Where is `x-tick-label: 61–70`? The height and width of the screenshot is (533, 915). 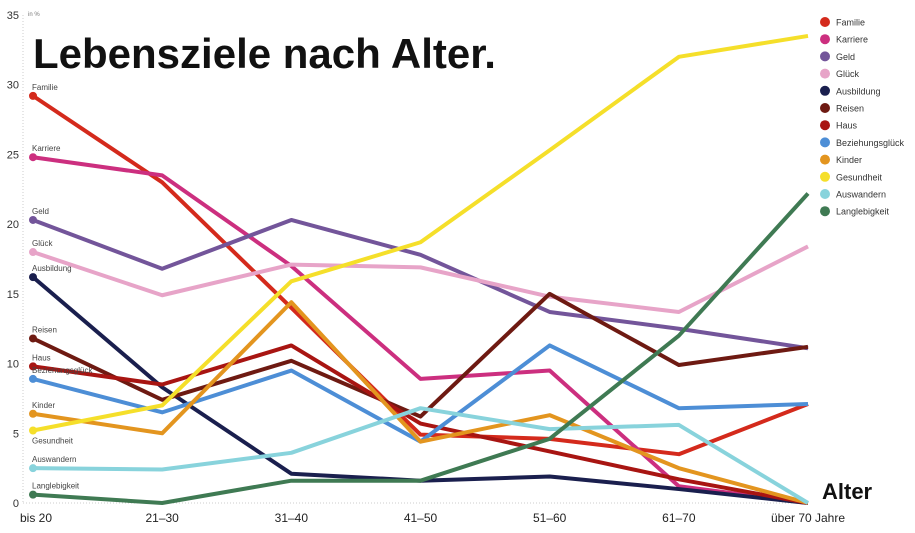 x-tick-label: 61–70 is located at coordinates (679, 518).